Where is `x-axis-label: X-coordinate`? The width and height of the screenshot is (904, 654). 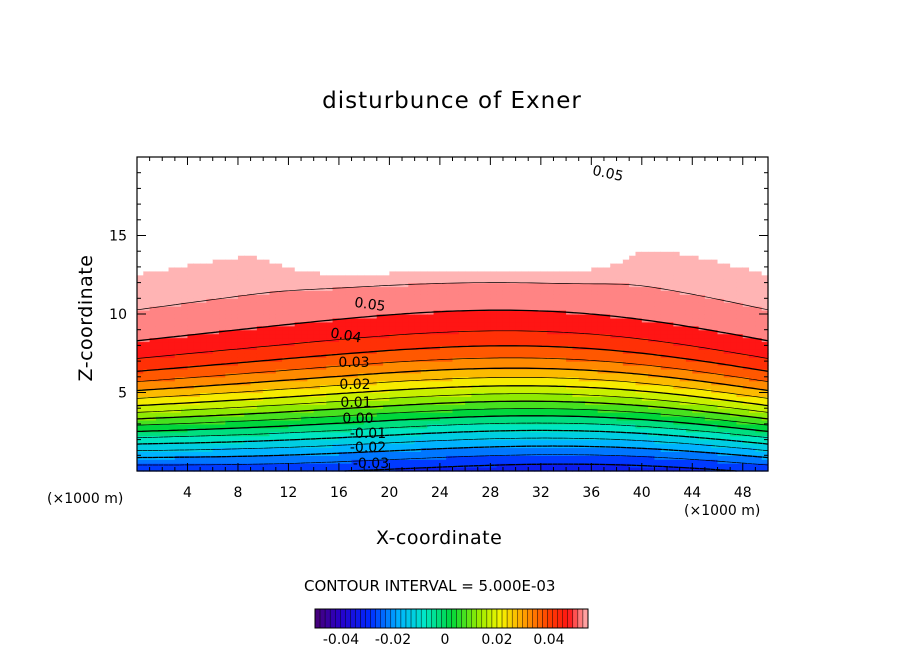 x-axis-label: X-coordinate is located at coordinates (439, 538).